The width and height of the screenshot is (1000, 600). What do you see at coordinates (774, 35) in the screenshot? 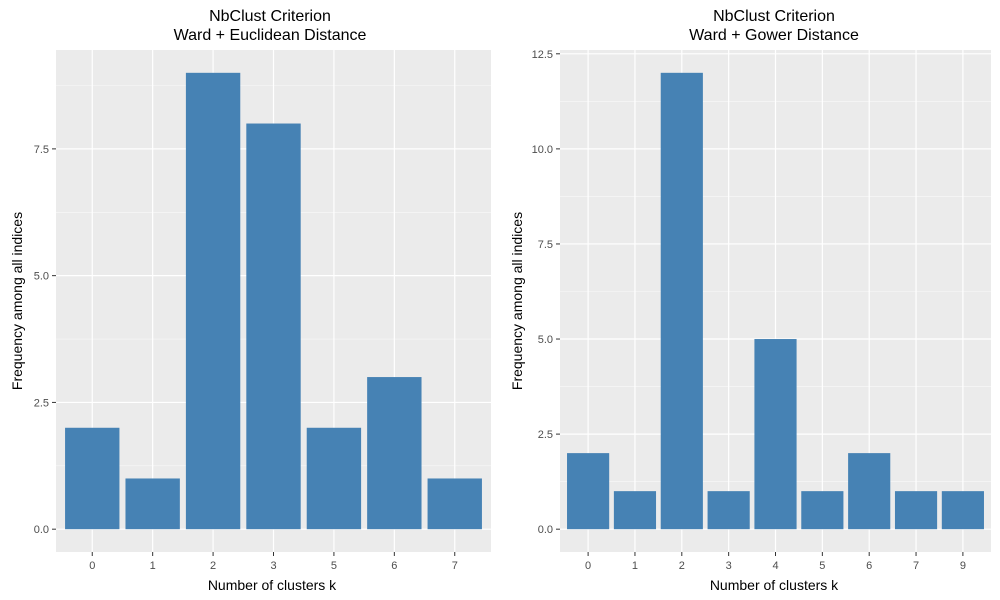
I see `chart-subtitle: Ward + Gower Distance` at bounding box center [774, 35].